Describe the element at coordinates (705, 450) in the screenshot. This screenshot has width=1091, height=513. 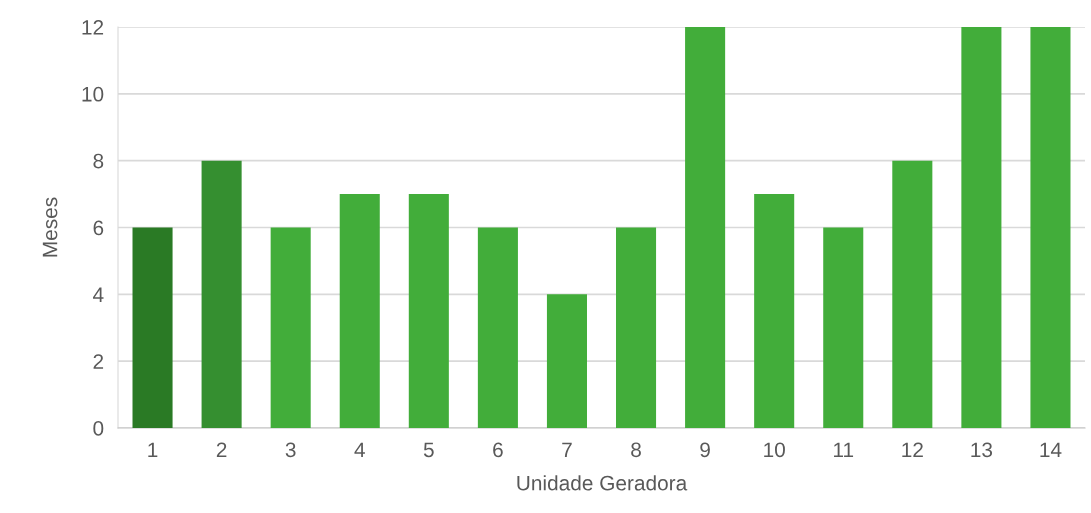
I see `x-tick-label: 9` at that location.